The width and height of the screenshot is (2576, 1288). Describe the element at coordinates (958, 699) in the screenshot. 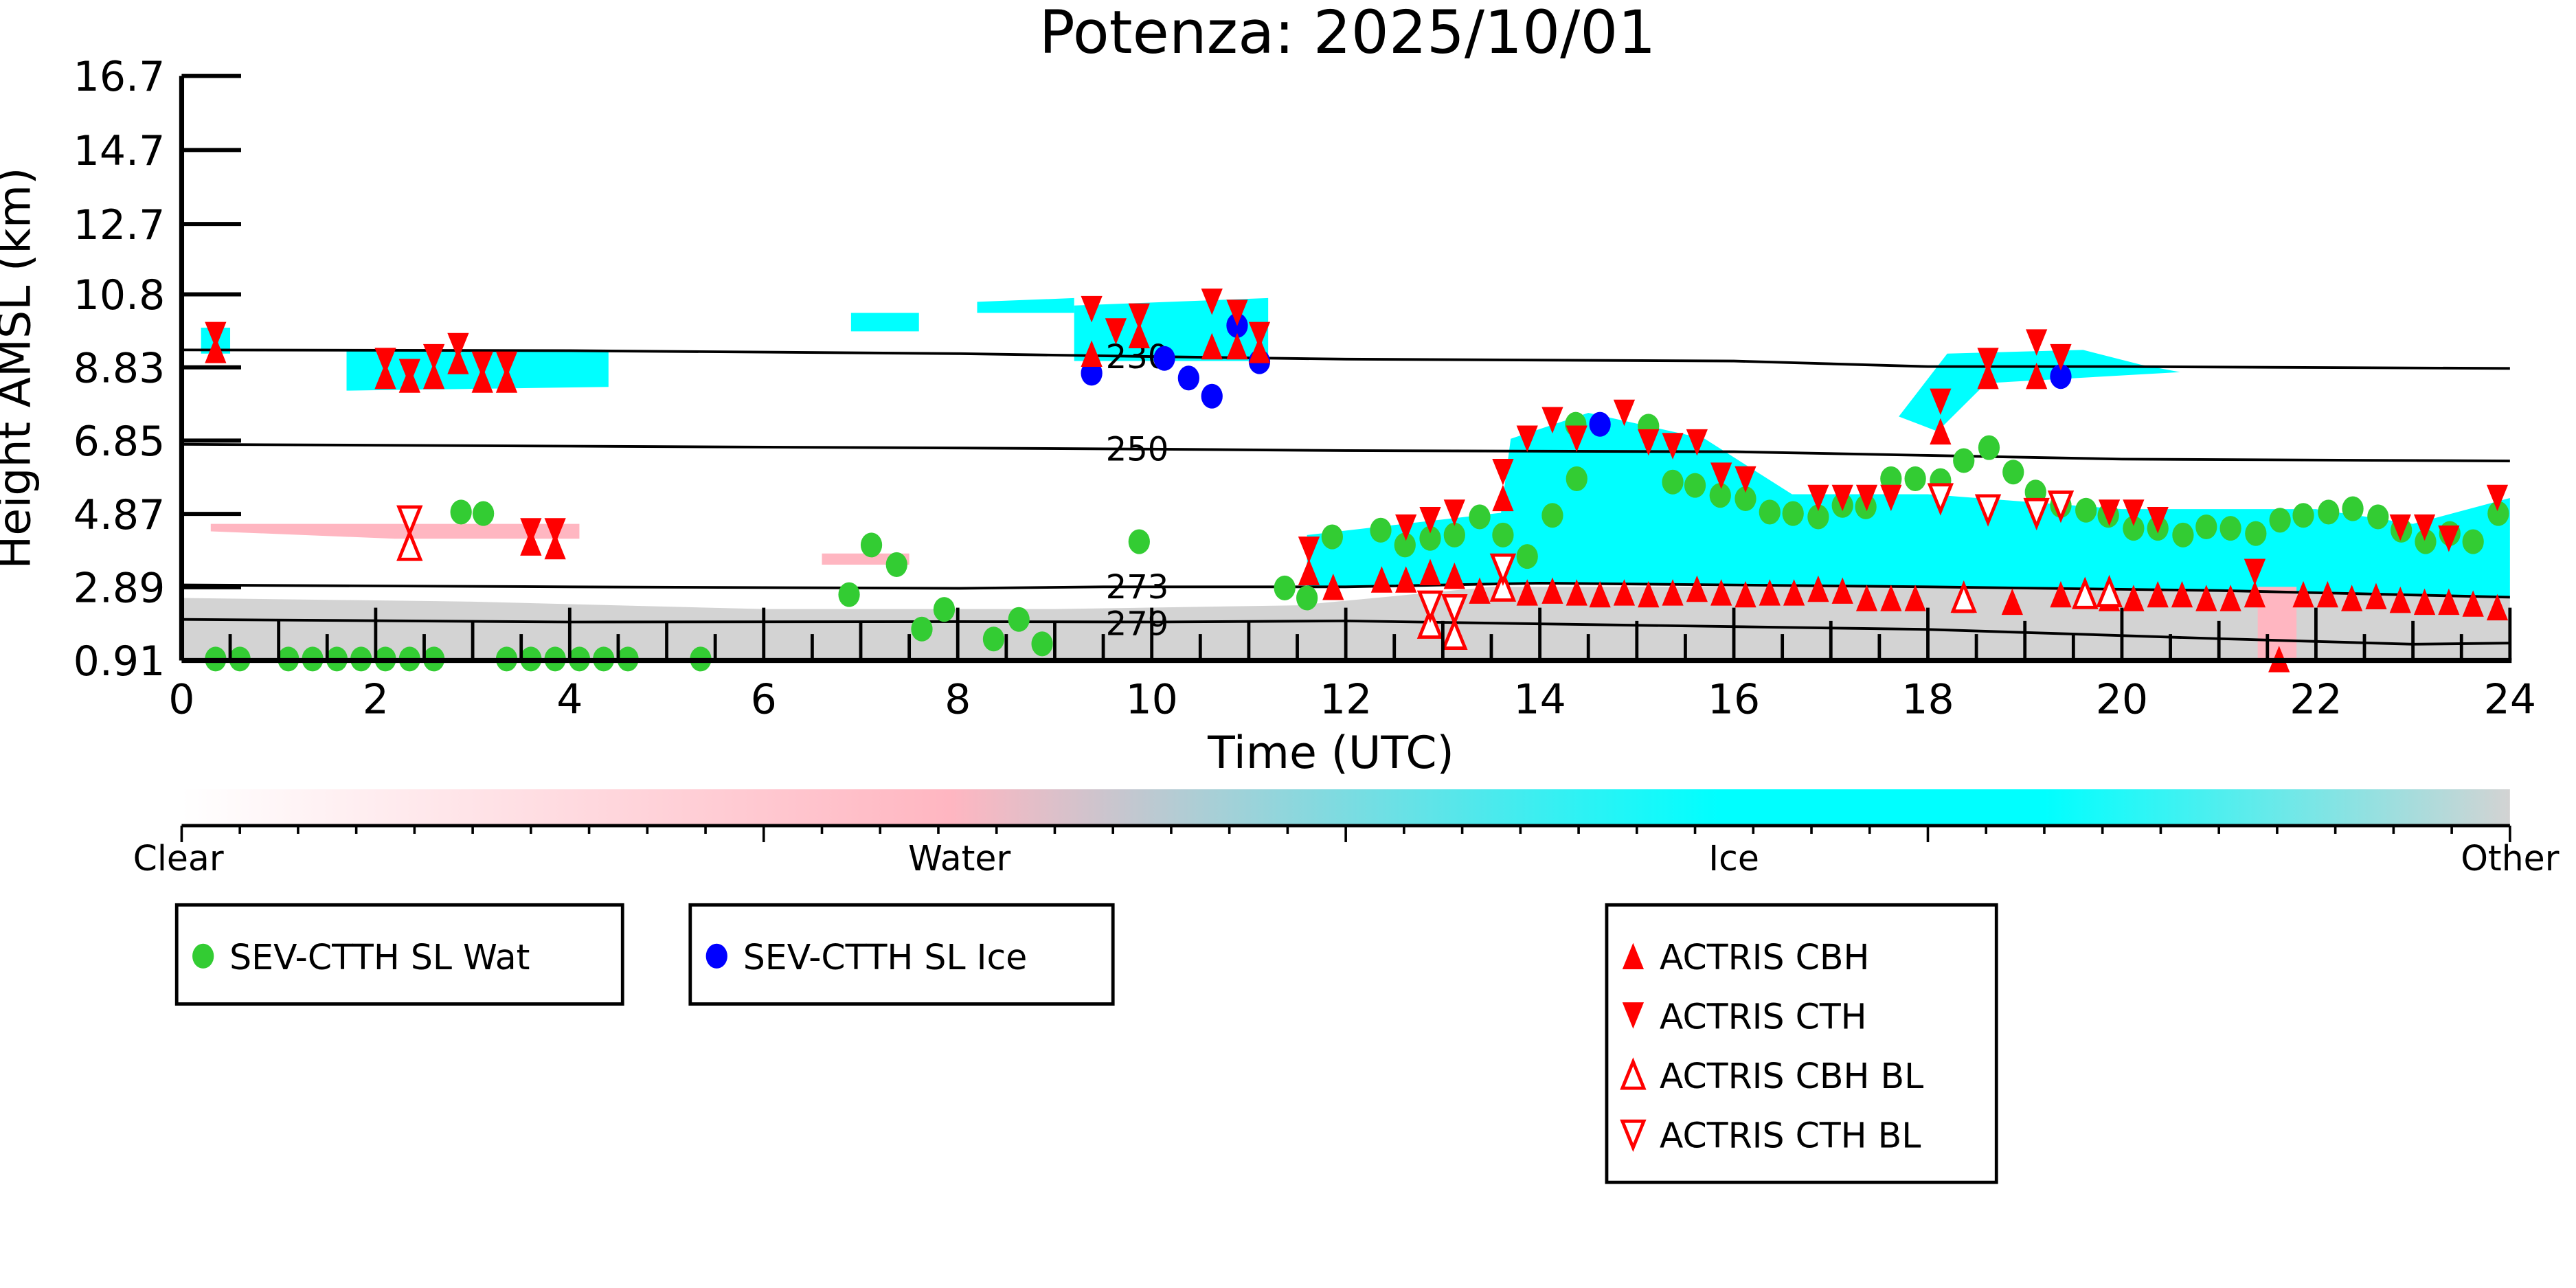

I see `x-tick-label: 8` at that location.